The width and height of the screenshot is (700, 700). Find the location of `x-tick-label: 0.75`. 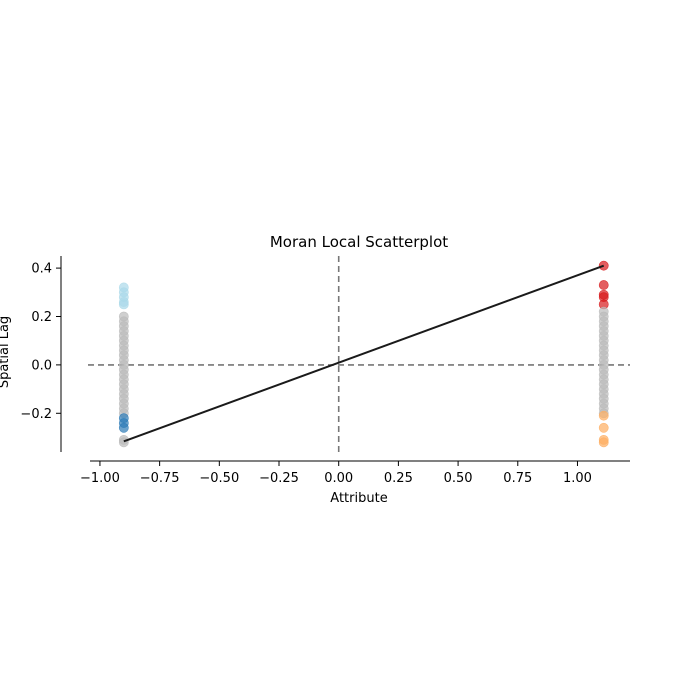

x-tick-label: 0.75 is located at coordinates (517, 478).